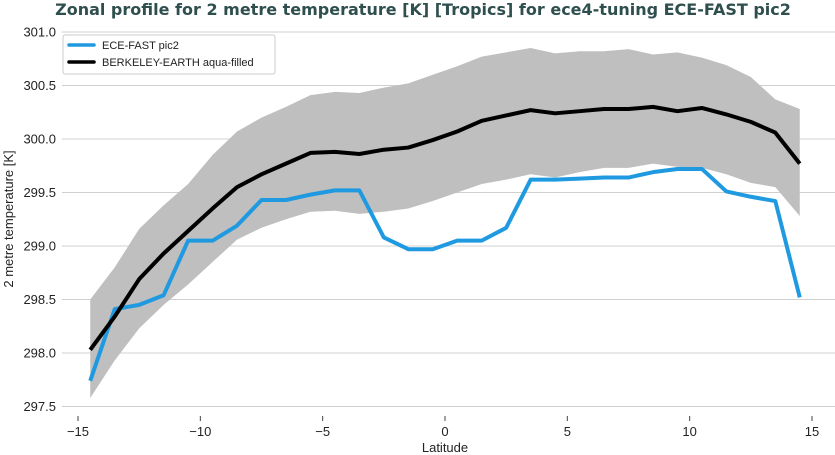 This screenshot has width=835, height=455. What do you see at coordinates (39, 246) in the screenshot?
I see `y-tick-label: 299.0` at bounding box center [39, 246].